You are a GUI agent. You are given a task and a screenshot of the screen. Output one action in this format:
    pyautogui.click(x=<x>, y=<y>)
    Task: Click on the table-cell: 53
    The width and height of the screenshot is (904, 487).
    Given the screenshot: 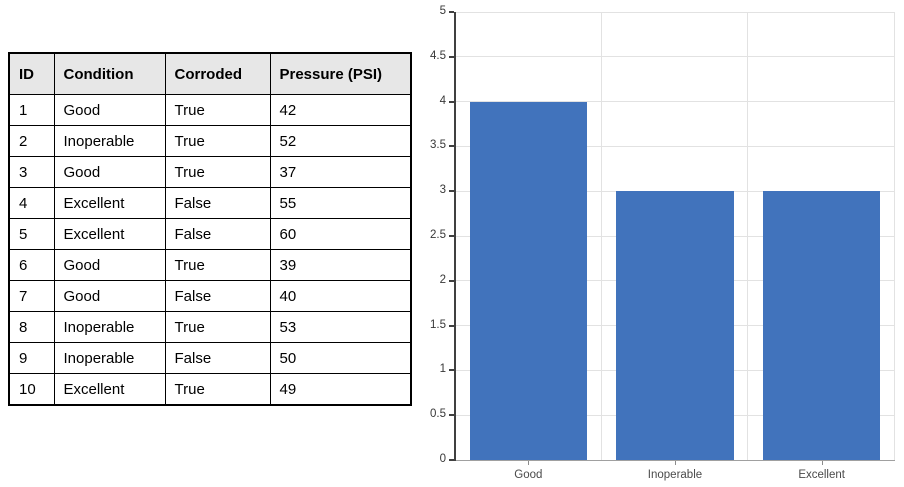 What is the action you would take?
    pyautogui.click(x=340, y=327)
    